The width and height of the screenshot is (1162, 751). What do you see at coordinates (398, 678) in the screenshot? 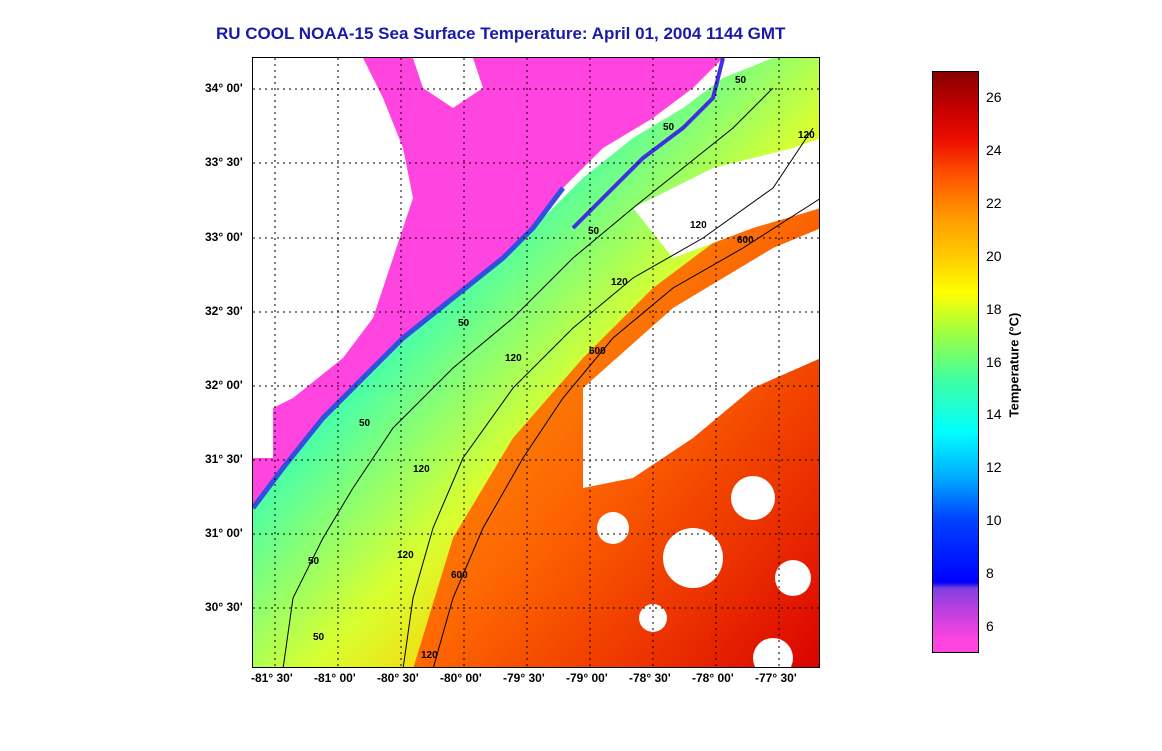
I see `lon-label: -80° 30'` at bounding box center [398, 678].